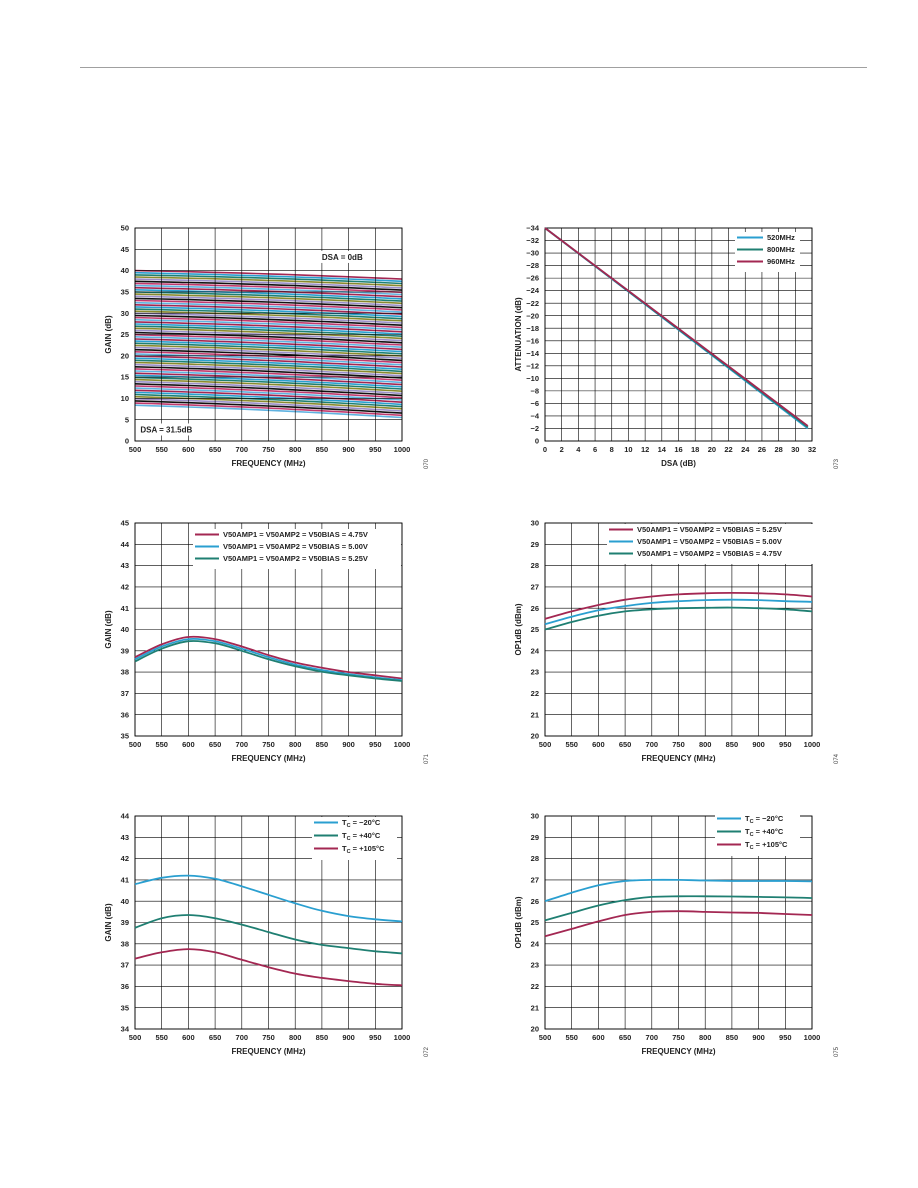 The image size is (918, 1188). I want to click on y-tick-label: 24, so click(535, 650).